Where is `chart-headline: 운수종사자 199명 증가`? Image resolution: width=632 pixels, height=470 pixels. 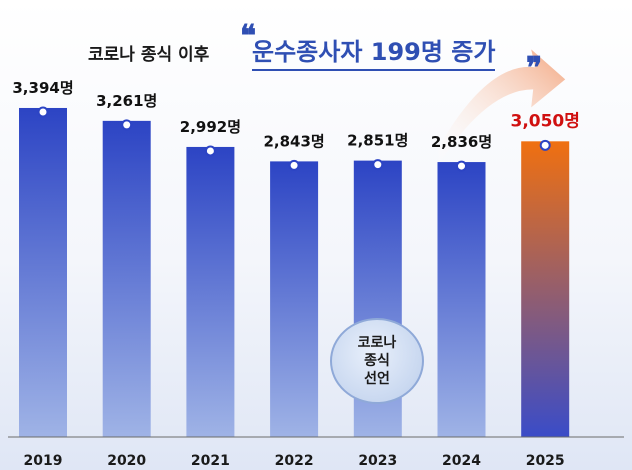 chart-headline: 운수종사자 199명 증가 is located at coordinates (374, 51).